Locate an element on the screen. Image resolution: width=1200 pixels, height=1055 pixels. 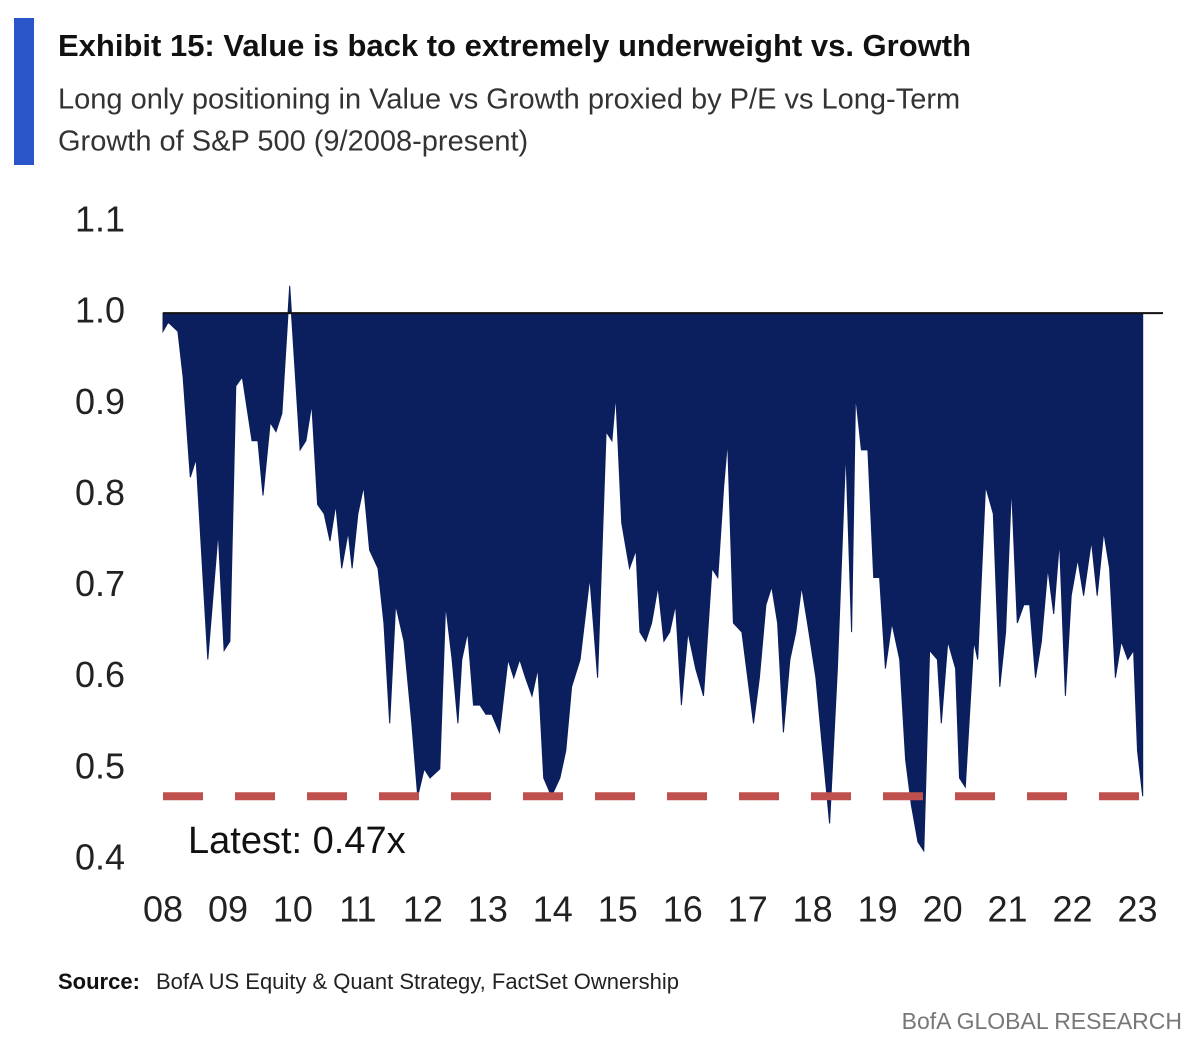
x-tick-label: 21 is located at coordinates (1008, 909).